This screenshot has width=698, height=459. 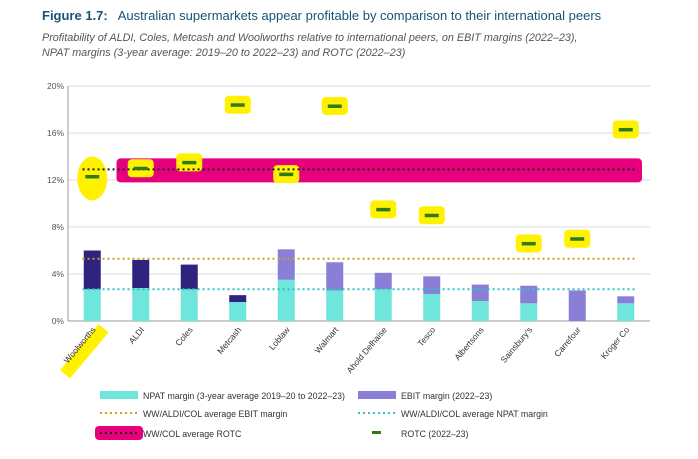 What do you see at coordinates (280, 338) in the screenshot?
I see `x-tick-label-4: Loblaw` at bounding box center [280, 338].